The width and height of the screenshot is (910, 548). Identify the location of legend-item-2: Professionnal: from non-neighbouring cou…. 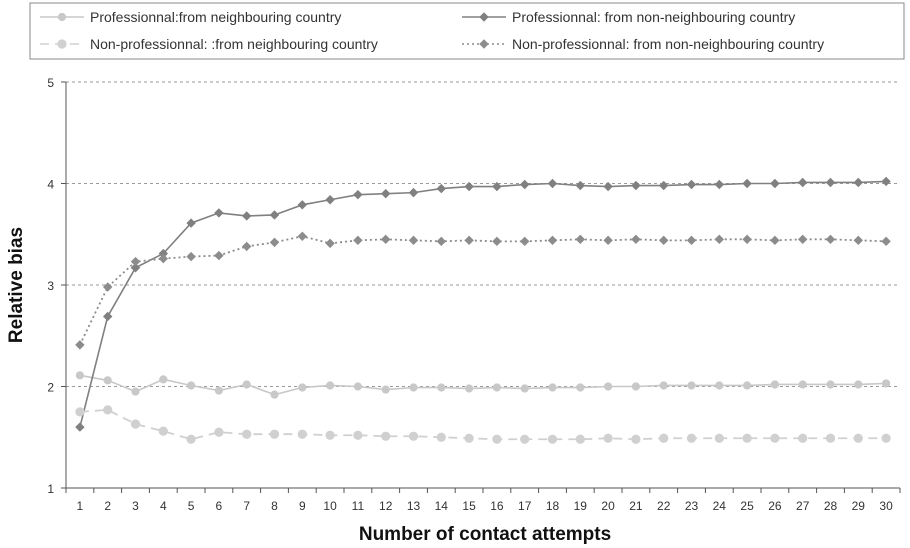
(628, 17).